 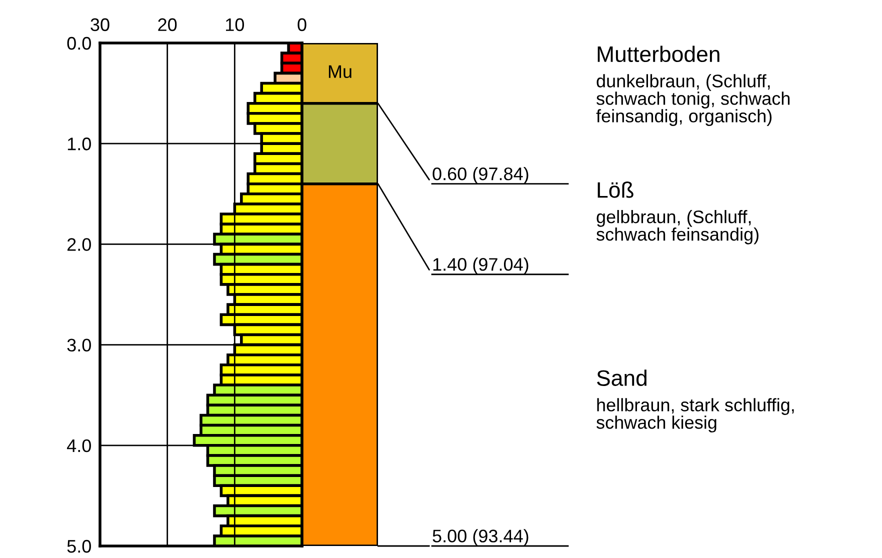 What do you see at coordinates (480, 537) in the screenshot?
I see `text: 5.00 (93.44)` at bounding box center [480, 537].